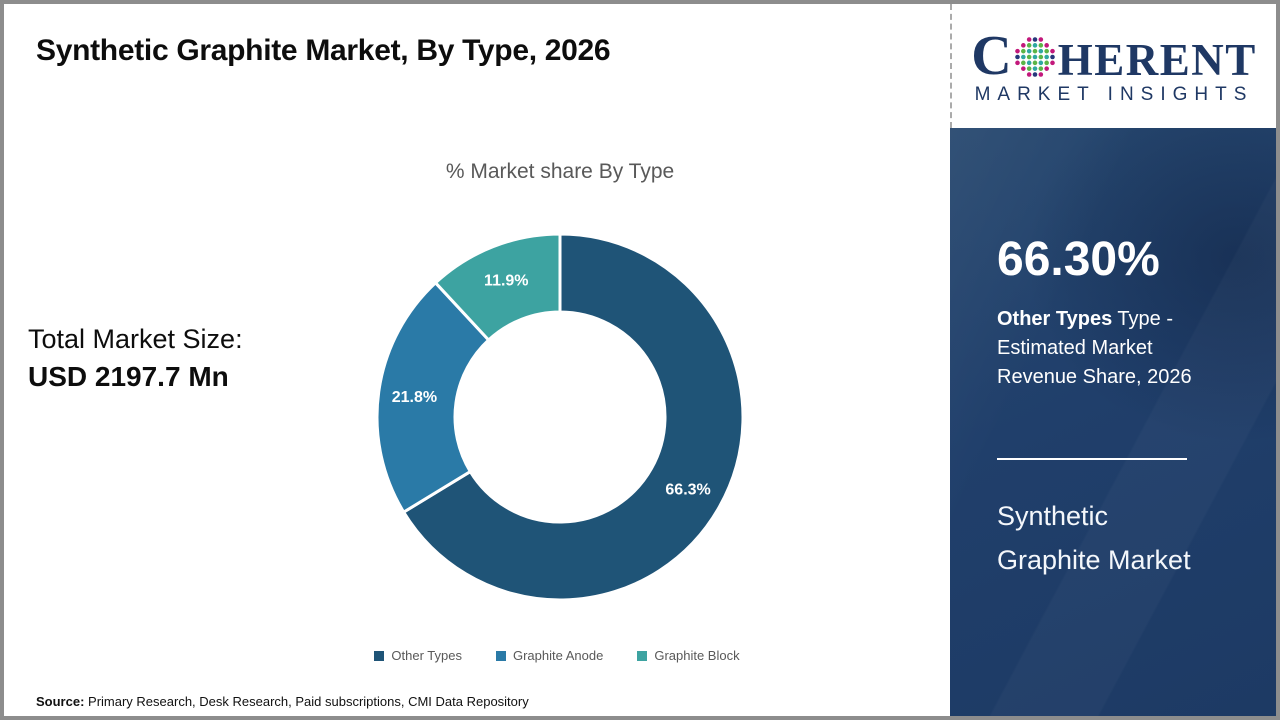  Describe the element at coordinates (414, 397) in the screenshot. I see `donut-label: 21.8%` at that location.